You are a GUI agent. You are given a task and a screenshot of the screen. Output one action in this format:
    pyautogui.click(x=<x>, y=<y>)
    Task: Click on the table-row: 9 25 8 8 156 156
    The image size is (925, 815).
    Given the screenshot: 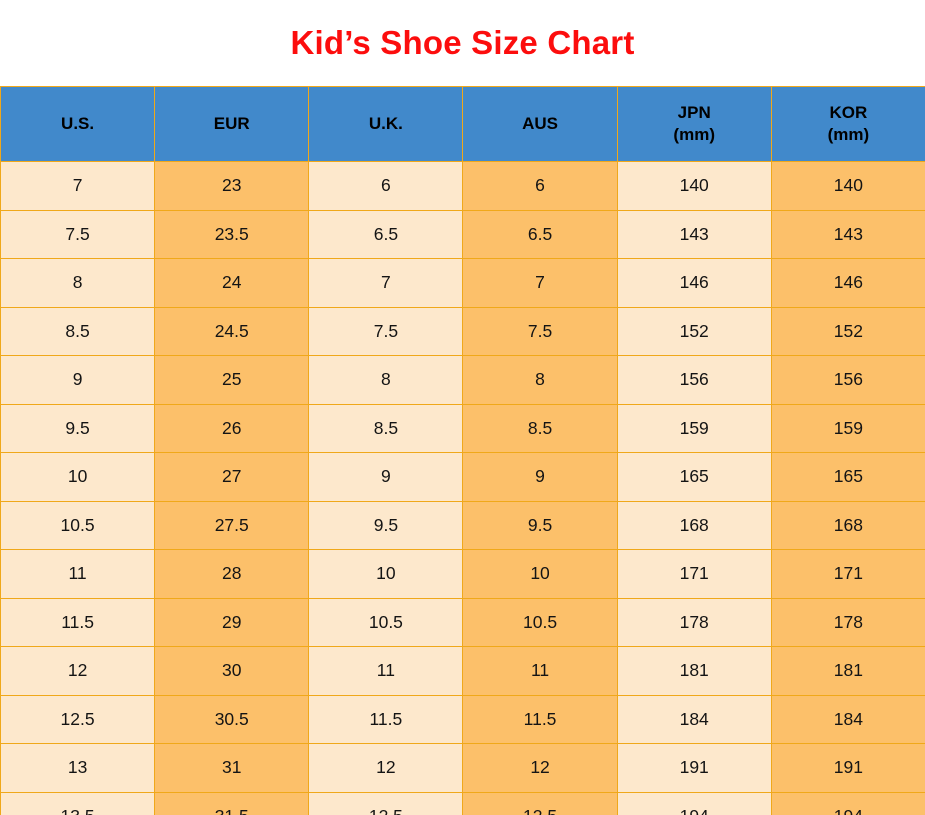 What is the action you would take?
    pyautogui.click(x=462, y=380)
    